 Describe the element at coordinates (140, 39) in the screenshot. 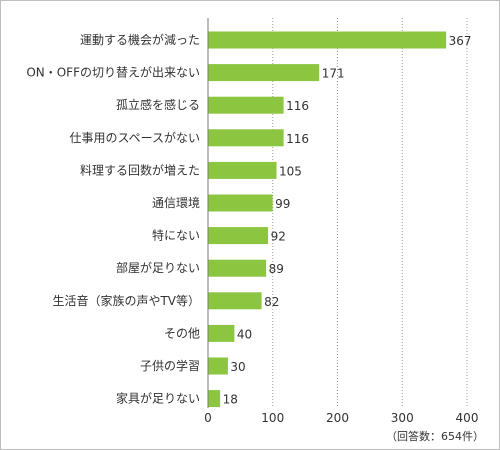

I see `category-label: 運動する機会が減った` at that location.